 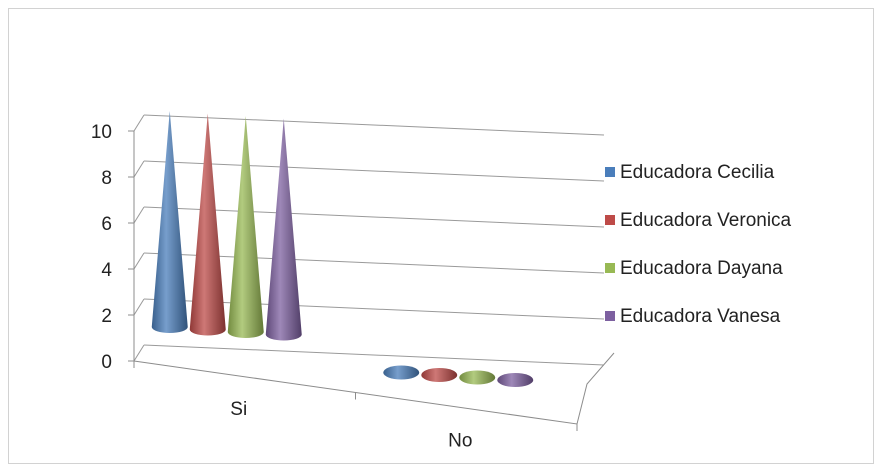 I want to click on y-tick-label: 2, so click(x=106, y=316).